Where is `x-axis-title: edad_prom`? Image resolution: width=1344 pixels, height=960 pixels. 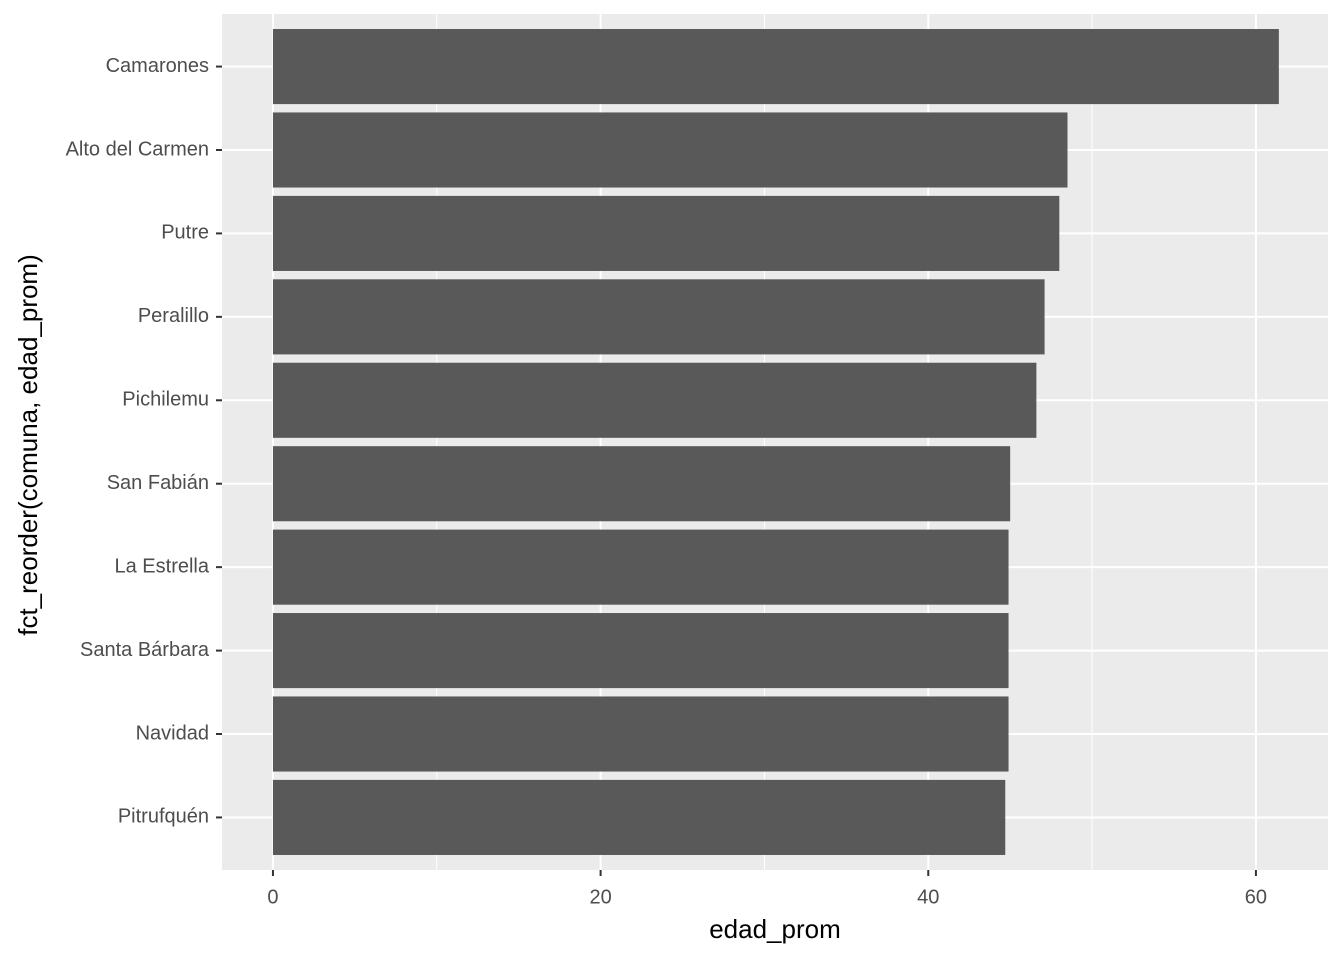
x-axis-title: edad_prom is located at coordinates (775, 929).